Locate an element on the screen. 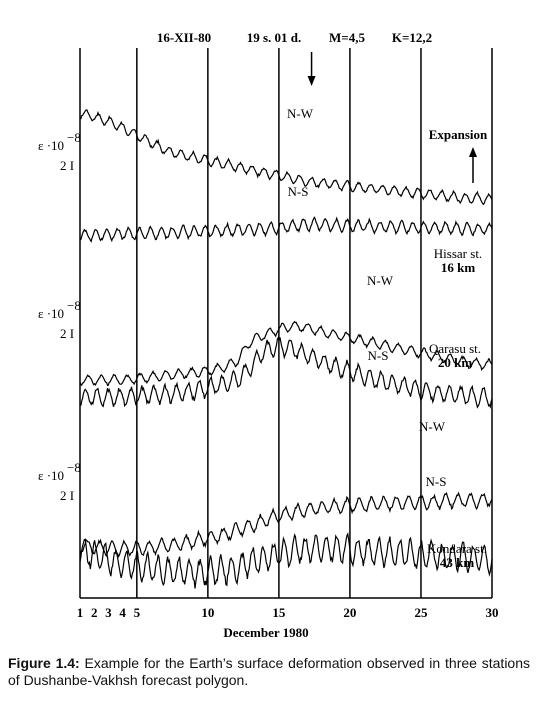 The width and height of the screenshot is (539, 703). panel-0-station-name: Hissar st. is located at coordinates (458, 253).